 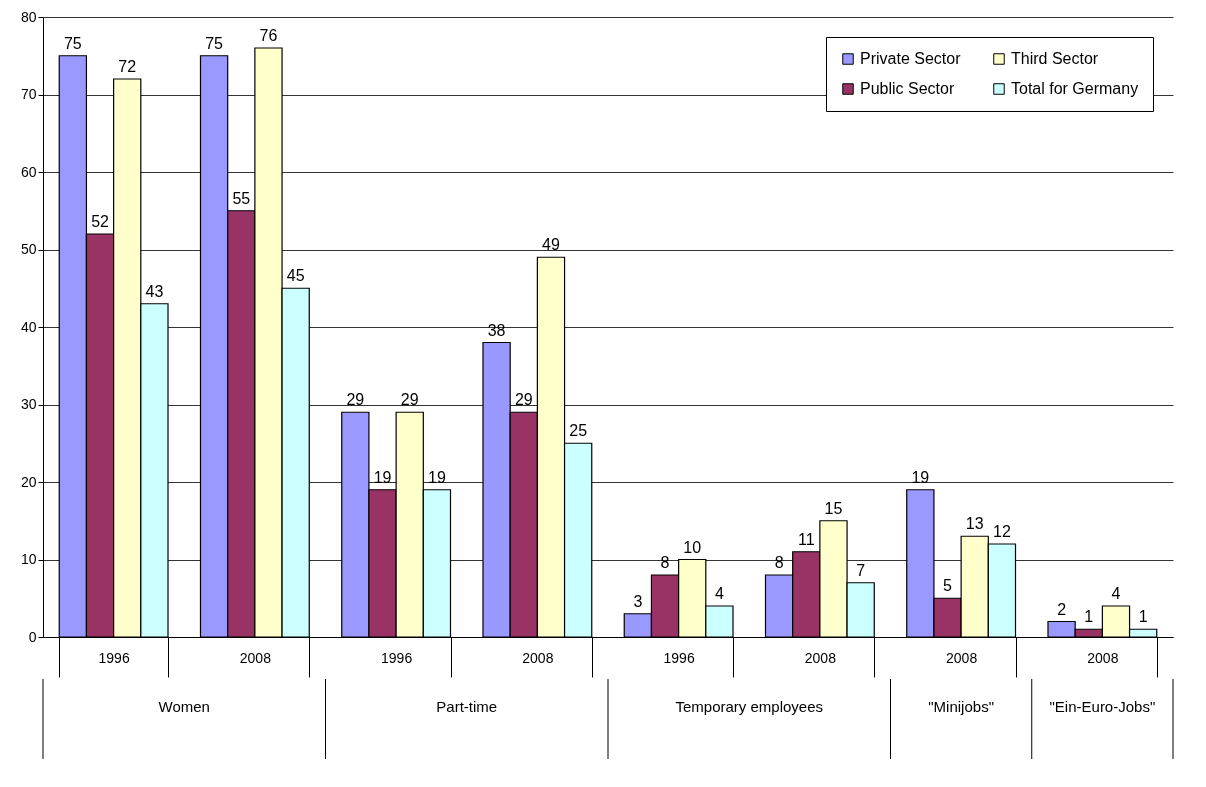 I want to click on data-label: 49, so click(x=551, y=245).